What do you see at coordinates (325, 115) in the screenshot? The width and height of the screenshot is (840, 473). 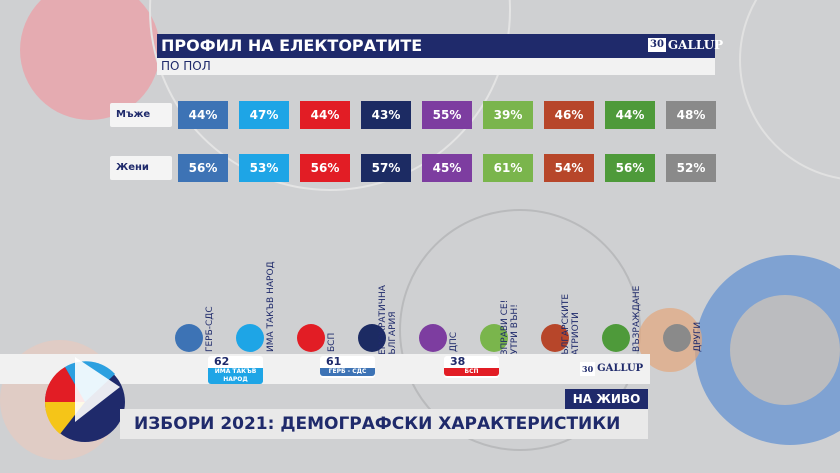 I see `cell-men-2: 44%` at bounding box center [325, 115].